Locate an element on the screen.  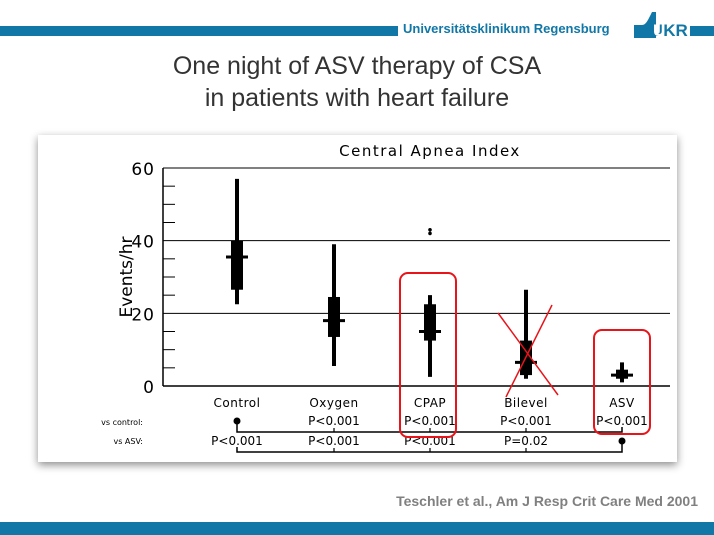
institution-name: Universitätsklinikum Regensburg is located at coordinates (506, 28).